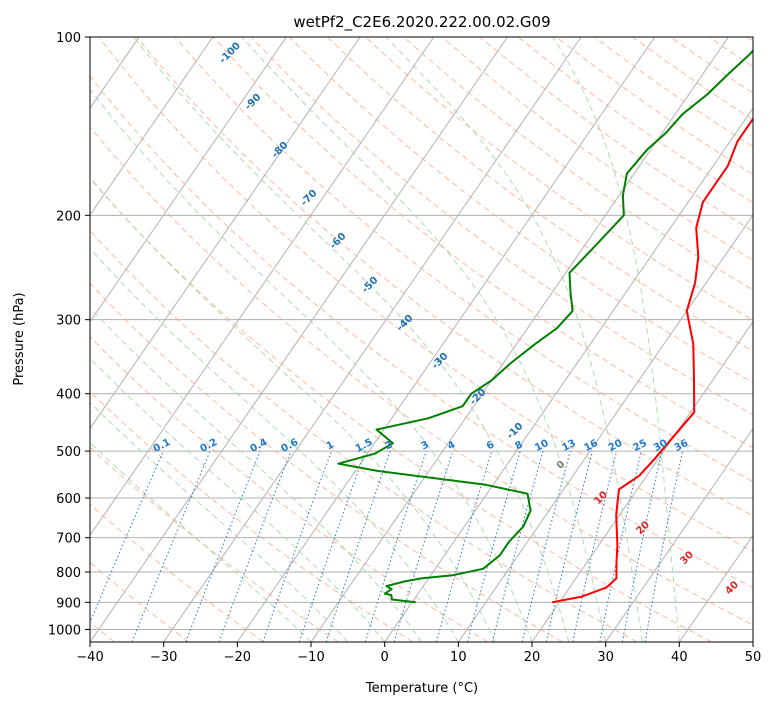  I want to click on adiabat-label: 30, so click(687, 558).